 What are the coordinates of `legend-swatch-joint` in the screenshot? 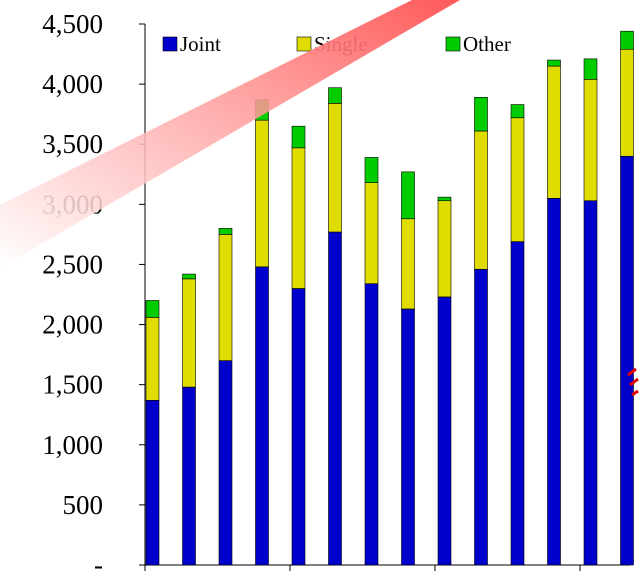 It's located at (170, 44).